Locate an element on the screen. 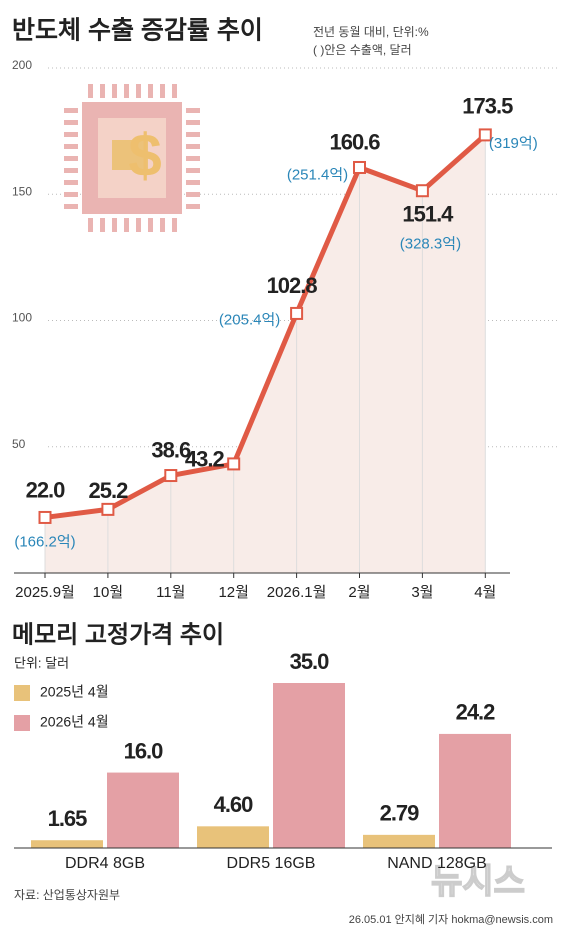 The image size is (565, 931). export-label: (319억) is located at coordinates (513, 143).